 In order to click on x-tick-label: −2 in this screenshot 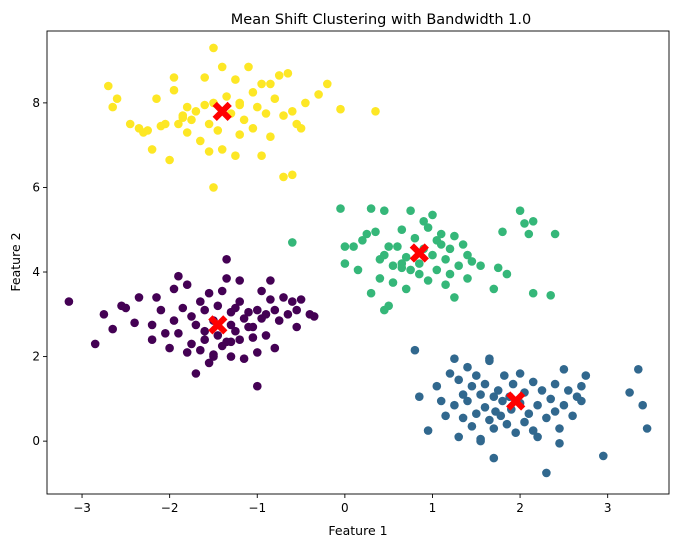, I will do `click(170, 508)`.